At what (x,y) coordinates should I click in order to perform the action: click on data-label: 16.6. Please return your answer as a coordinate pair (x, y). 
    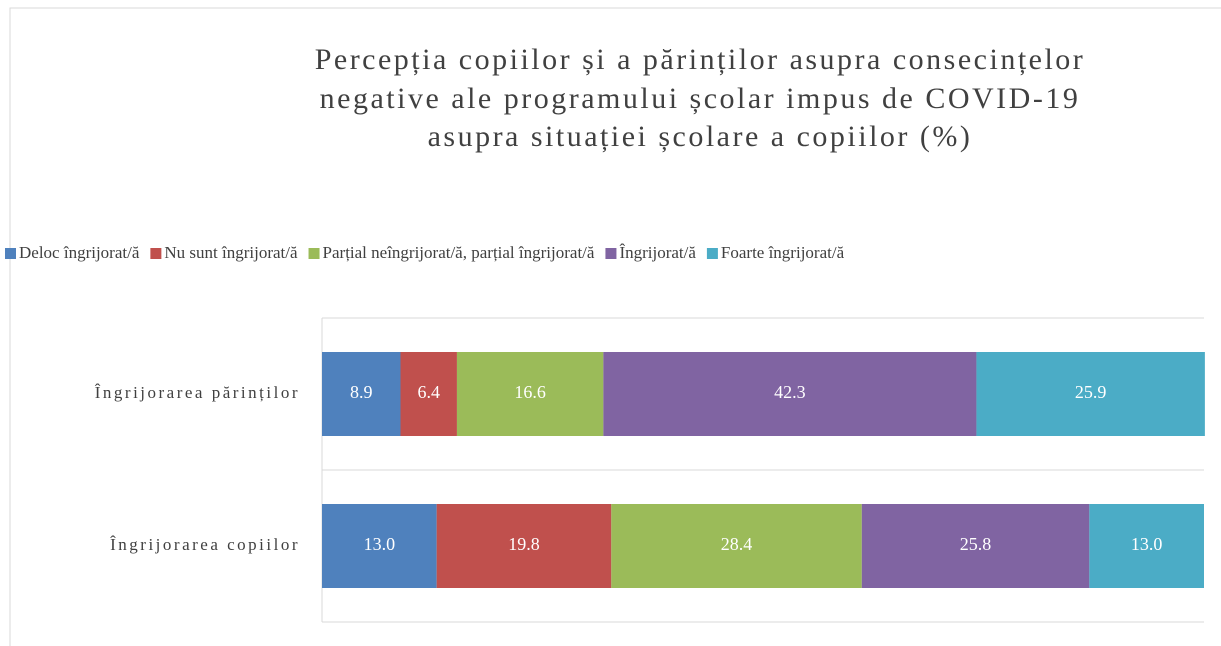
    Looking at the image, I should click on (530, 392).